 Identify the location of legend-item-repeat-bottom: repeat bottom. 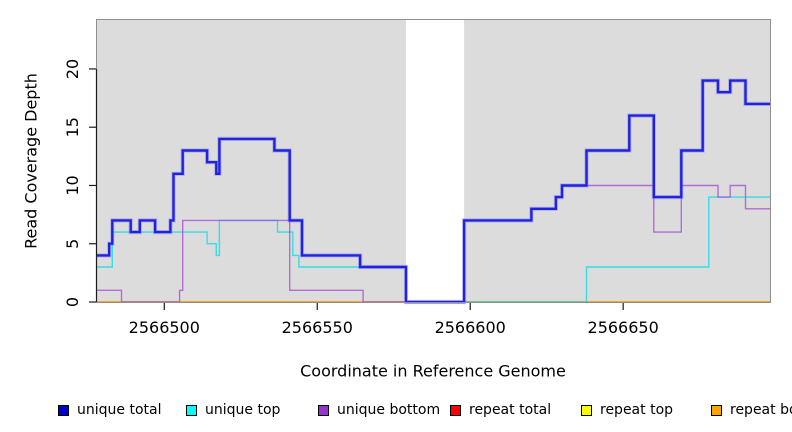
(751, 410).